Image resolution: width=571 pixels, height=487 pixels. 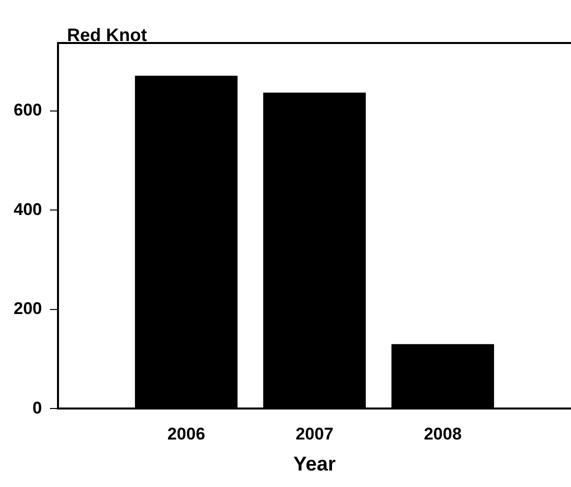 I want to click on y-tick-label: 400, so click(x=28, y=209).